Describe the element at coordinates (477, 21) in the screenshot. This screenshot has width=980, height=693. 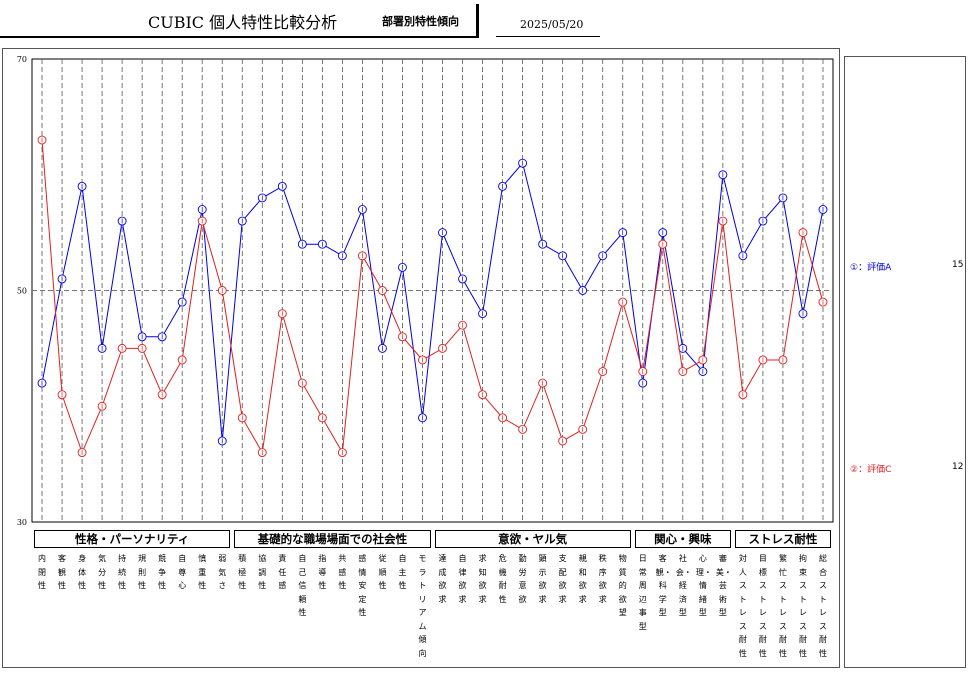
I see `header-divider` at that location.